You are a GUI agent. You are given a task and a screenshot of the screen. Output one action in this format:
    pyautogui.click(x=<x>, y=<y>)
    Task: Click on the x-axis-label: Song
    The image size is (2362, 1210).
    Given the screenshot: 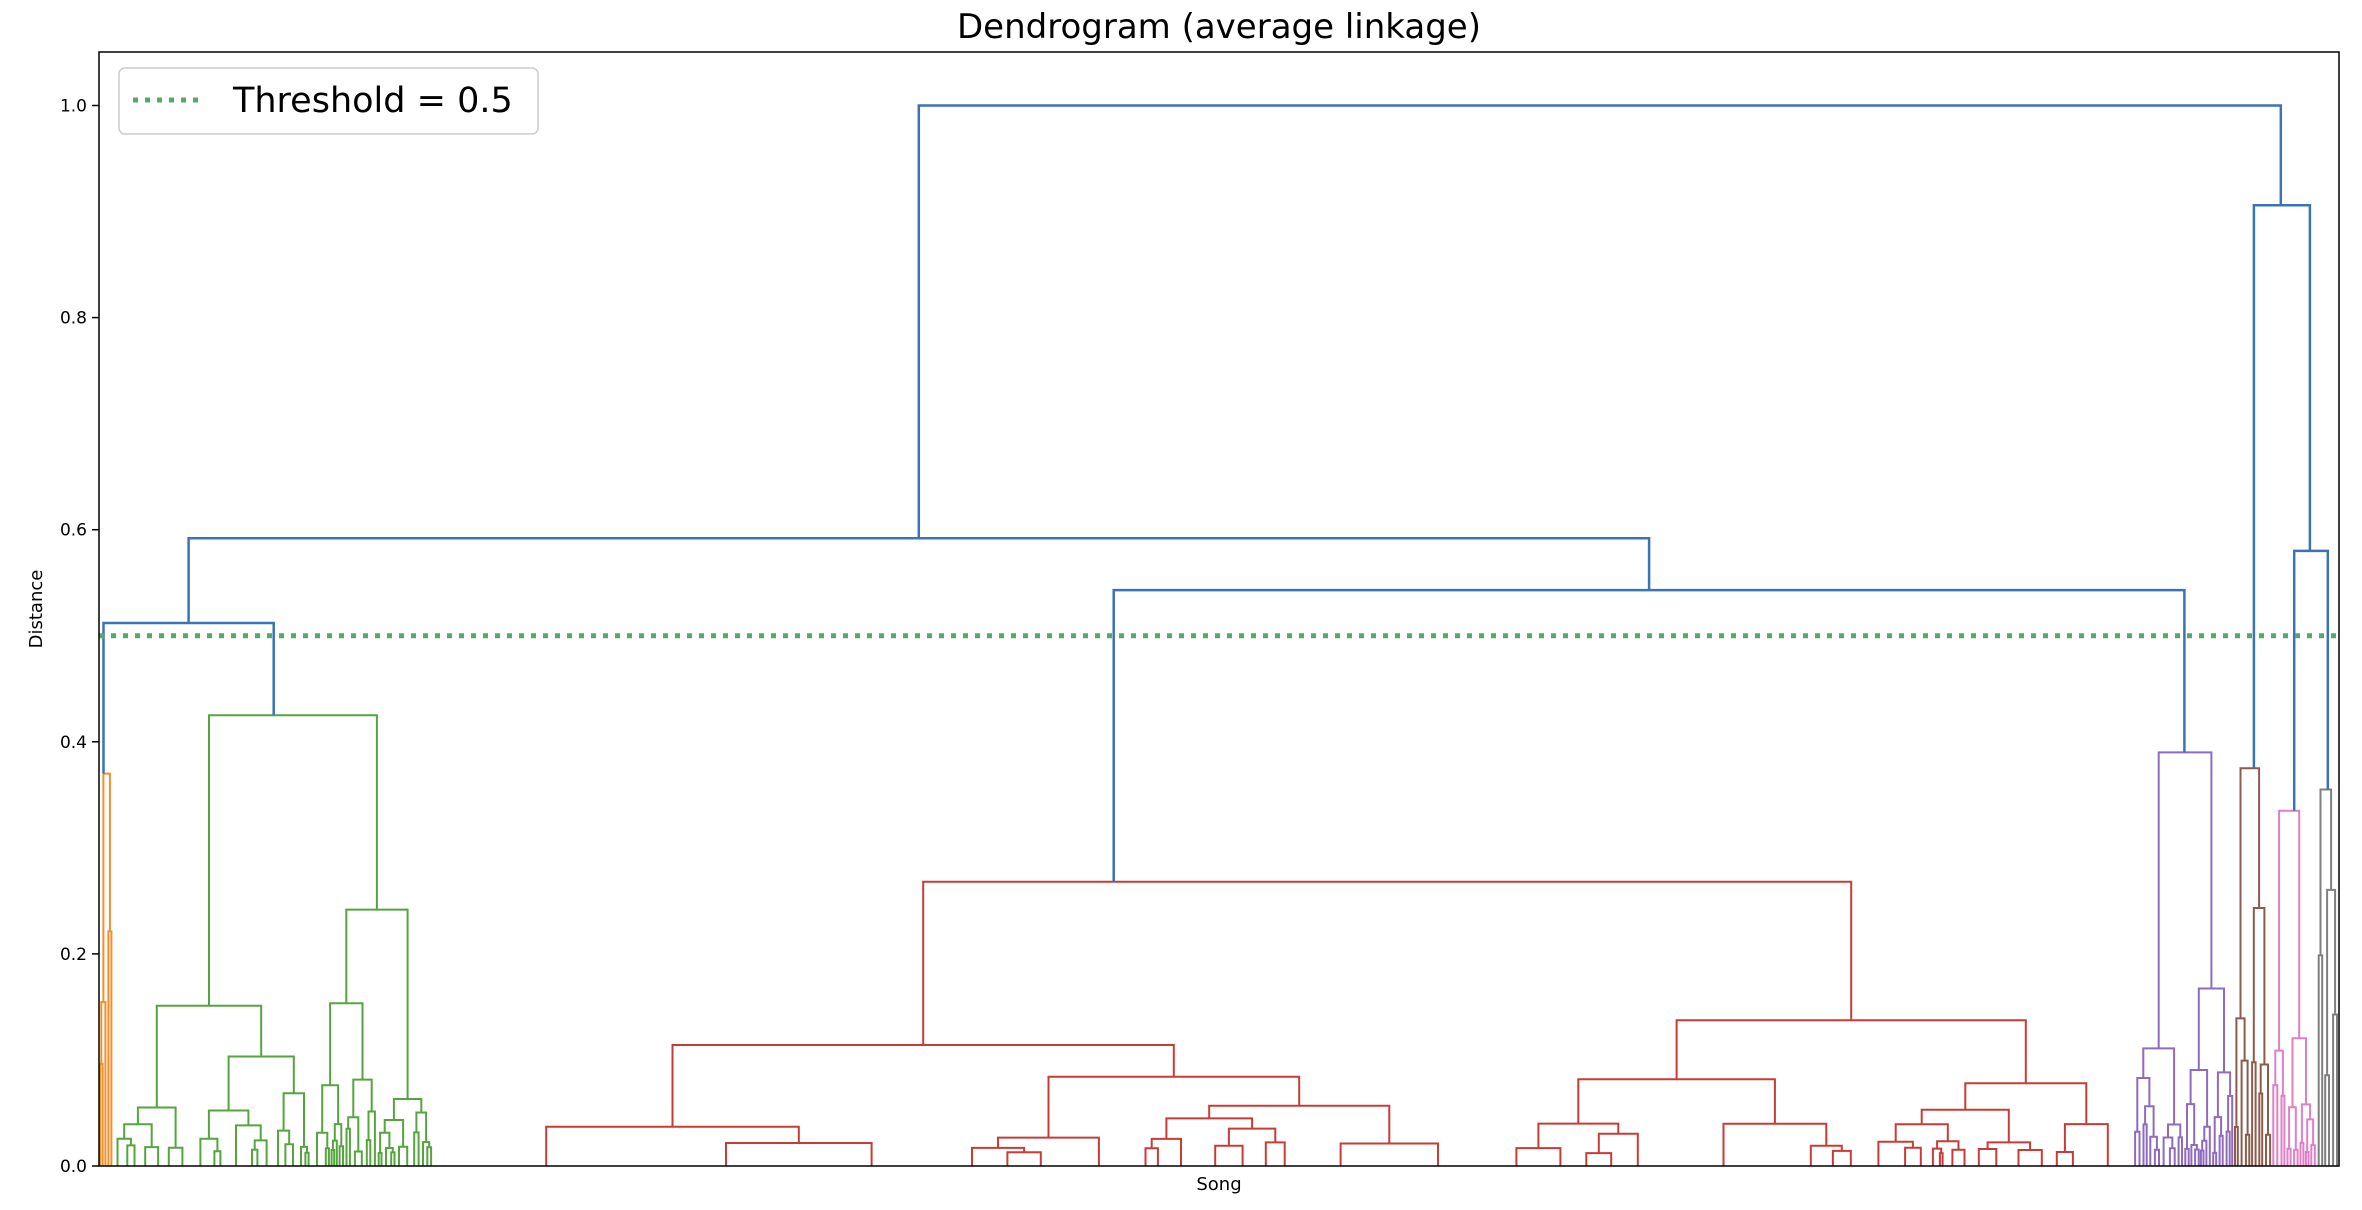 What is the action you would take?
    pyautogui.click(x=1218, y=1184)
    